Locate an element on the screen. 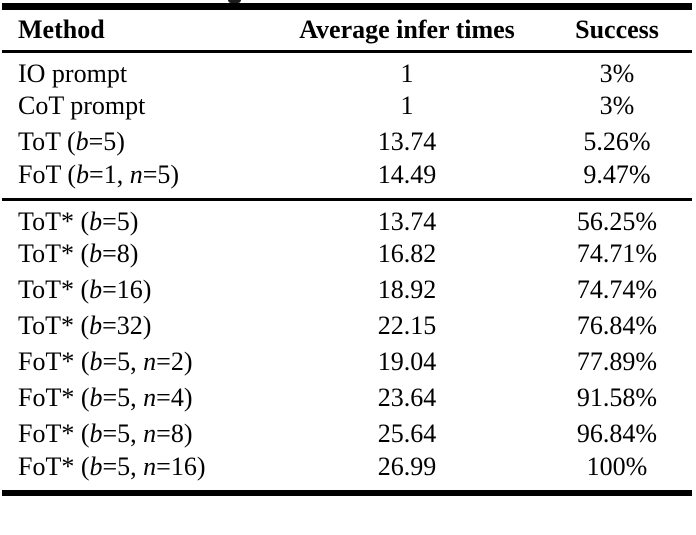 This screenshot has height=535, width=696. table-row: FoT* (b=5, n=4) 23.64 91.58% is located at coordinates (347, 399).